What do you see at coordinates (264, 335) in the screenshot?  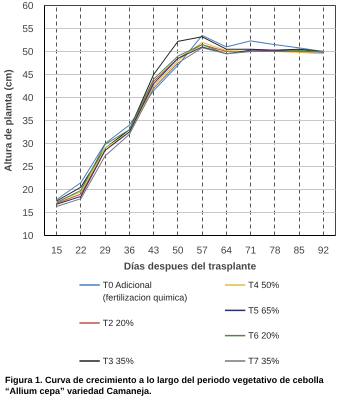 I see `legend-label: T6 20%` at bounding box center [264, 335].